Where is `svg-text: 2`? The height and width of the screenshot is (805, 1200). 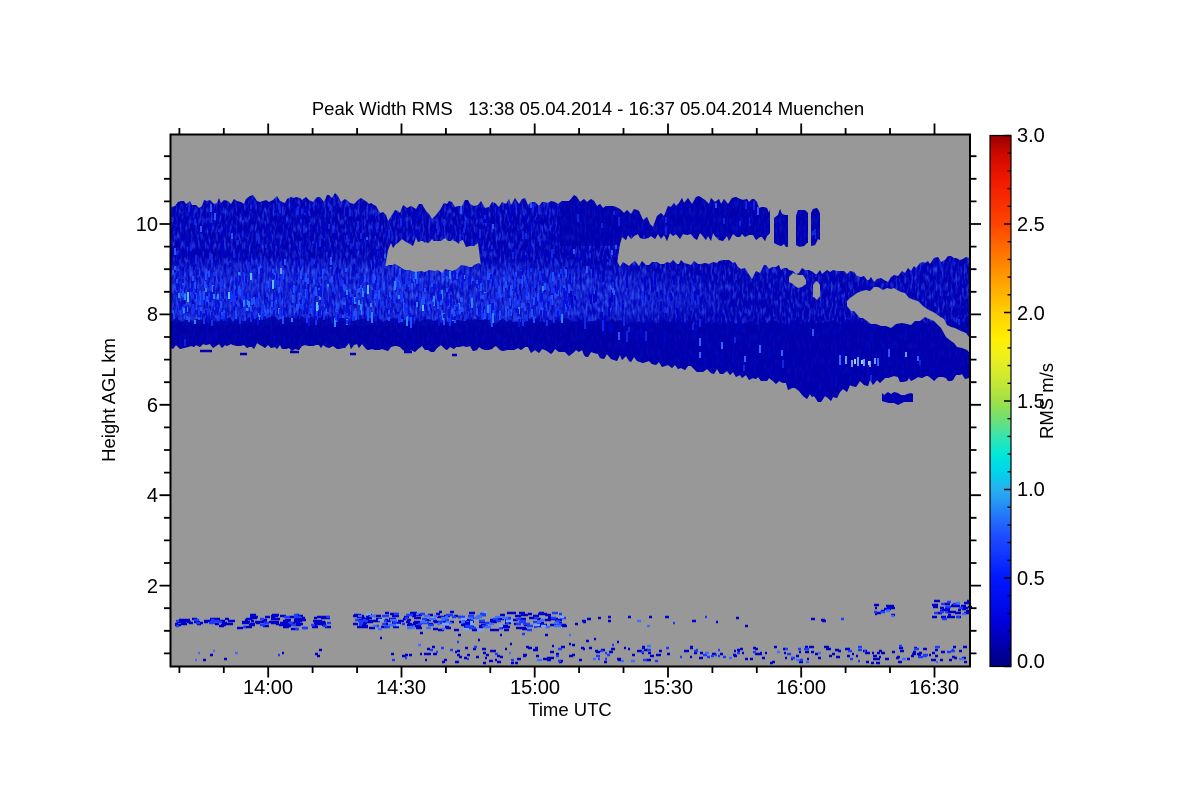 svg-text: 2 is located at coordinates (152, 587).